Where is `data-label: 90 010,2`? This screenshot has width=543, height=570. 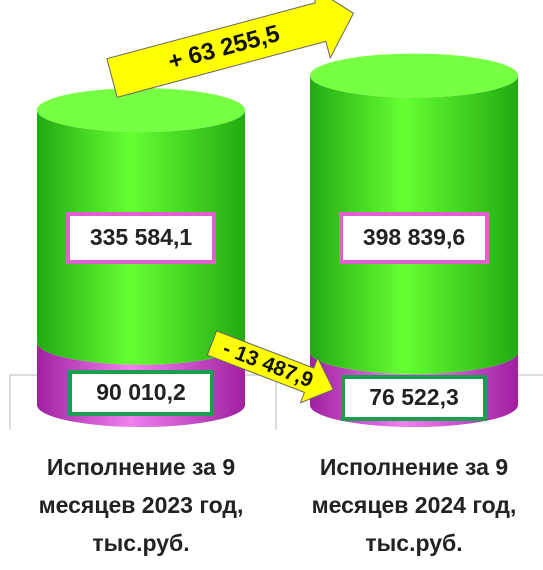 data-label: 90 010,2 is located at coordinates (141, 392).